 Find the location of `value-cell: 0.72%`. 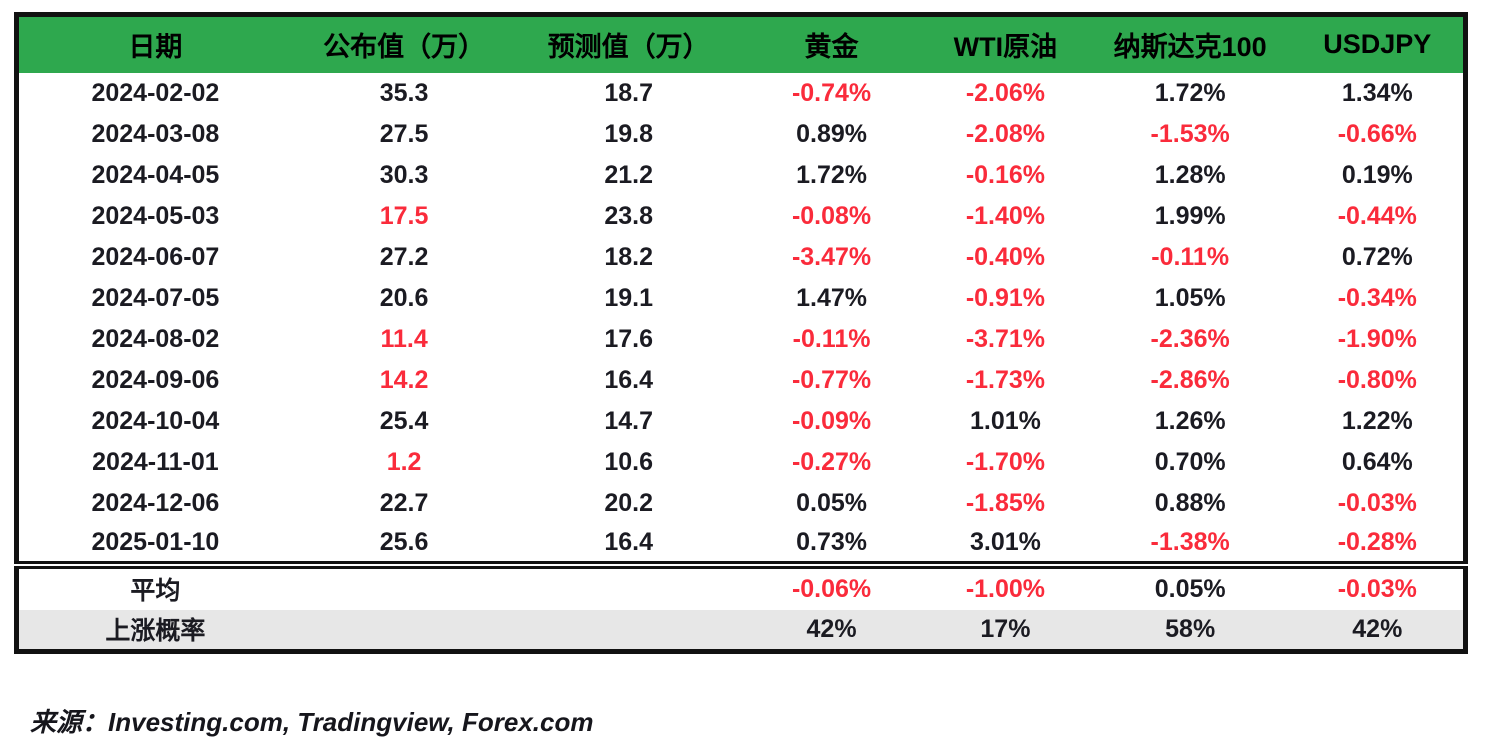

value-cell: 0.72% is located at coordinates (1378, 257).